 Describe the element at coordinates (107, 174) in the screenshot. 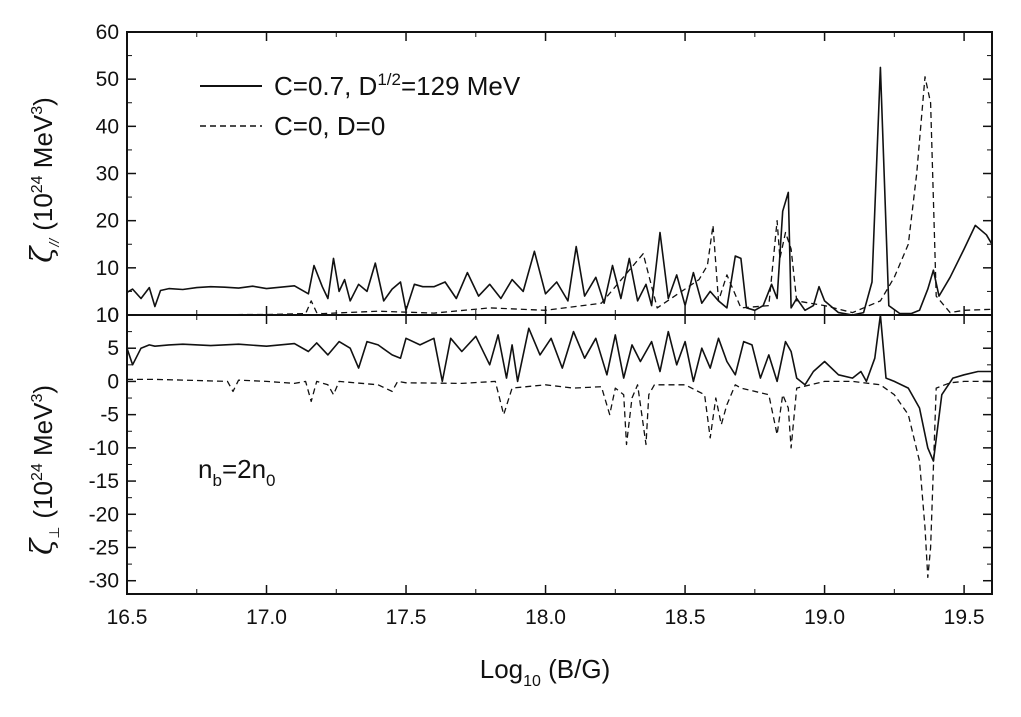

I see `y-tick-label: 30` at that location.